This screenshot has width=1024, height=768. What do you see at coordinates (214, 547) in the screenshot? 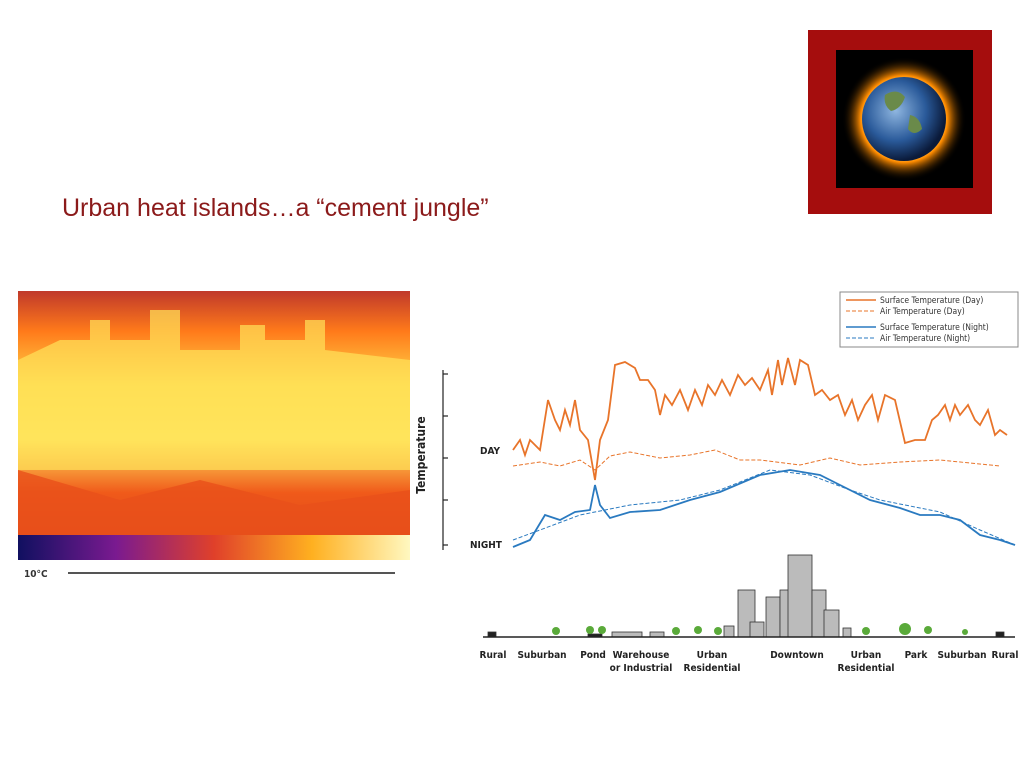
I see `thermal-scale` at bounding box center [214, 547].